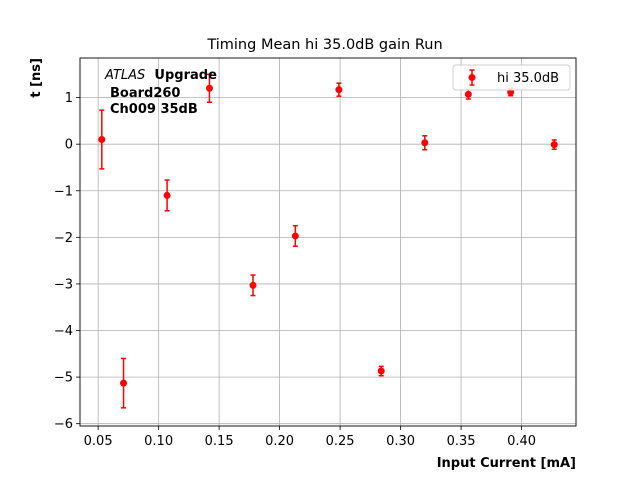 The width and height of the screenshot is (640, 480). What do you see at coordinates (63, 238) in the screenshot?
I see `y-tick-label: −2` at bounding box center [63, 238].